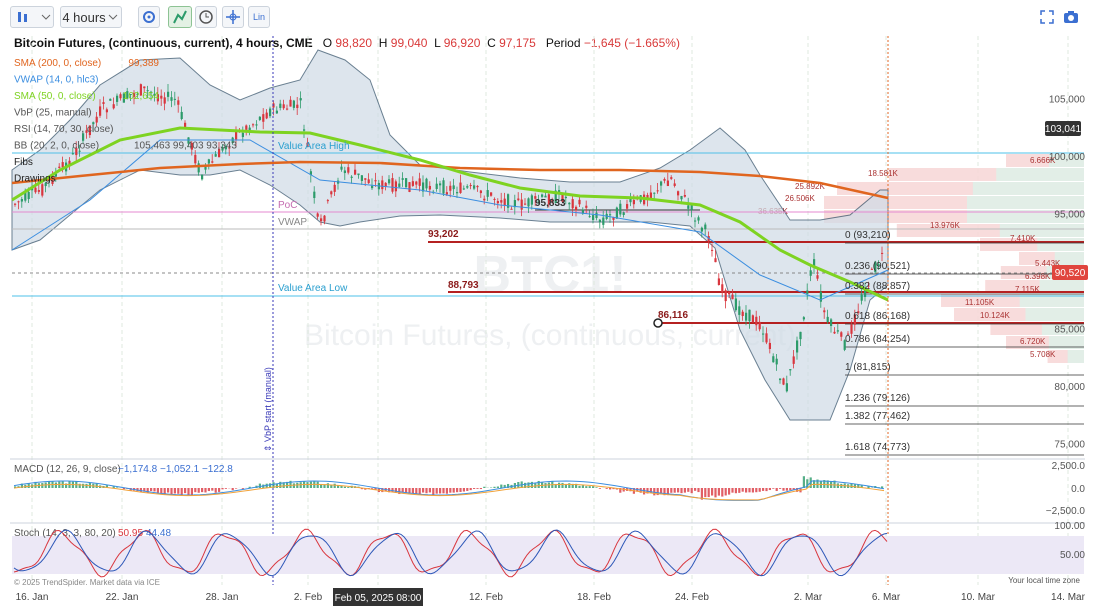 The height and width of the screenshot is (607, 1100). I want to click on vbp-label: 11.105K, so click(980, 302).